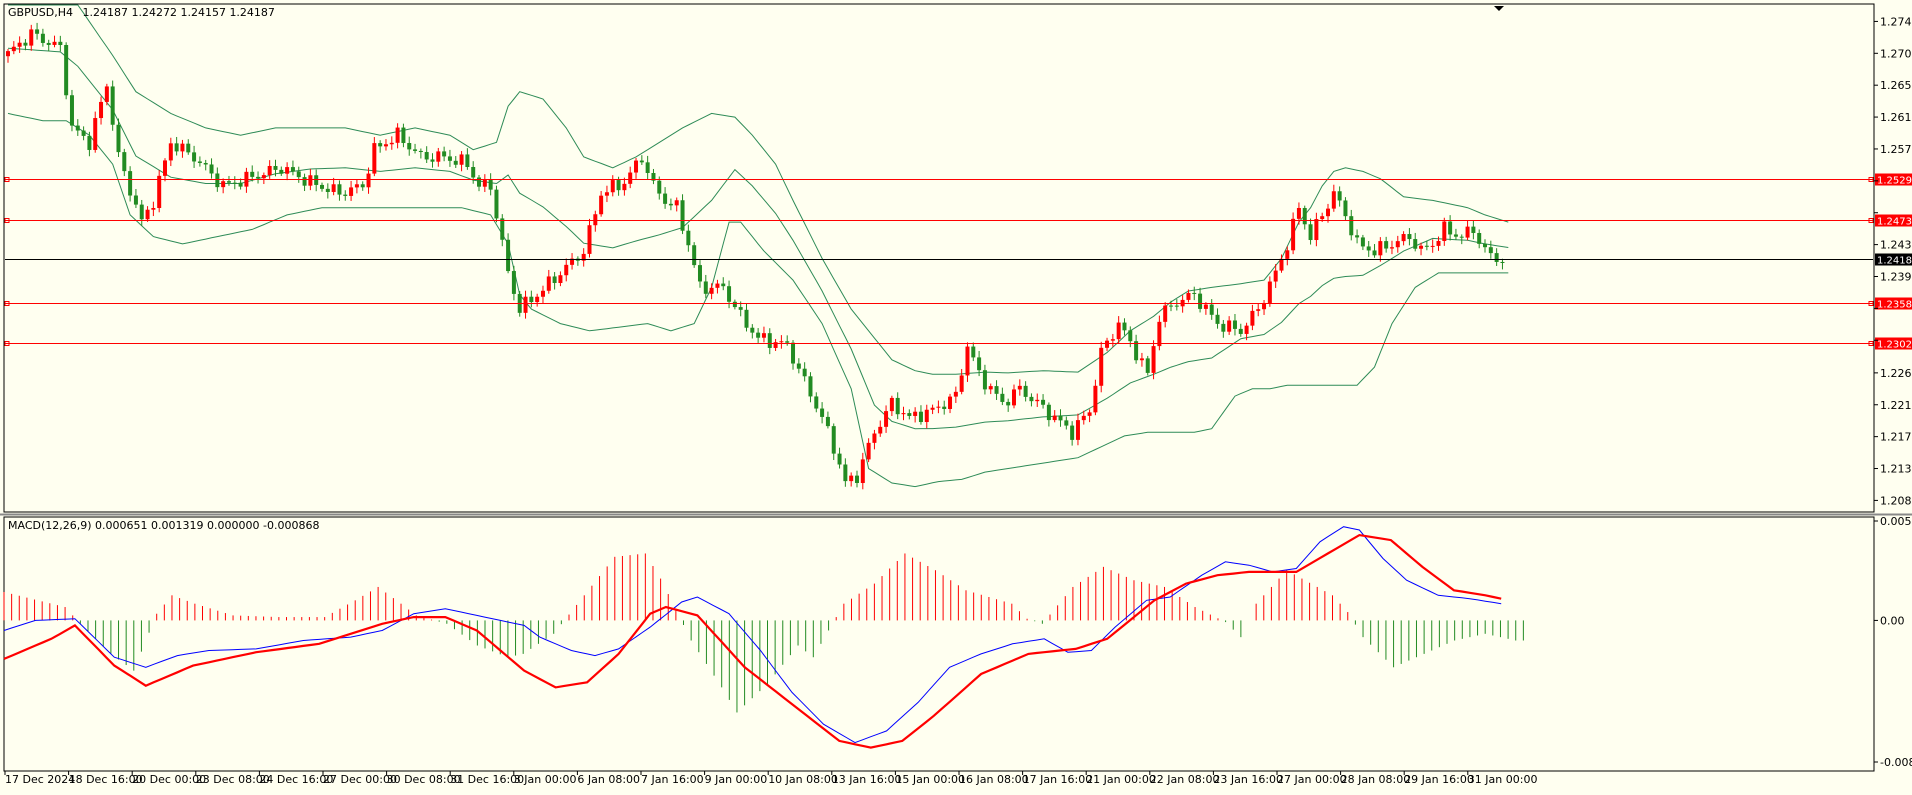 Image resolution: width=1912 pixels, height=795 pixels. I want to click on current-price-tag-bg, so click(1893, 259).